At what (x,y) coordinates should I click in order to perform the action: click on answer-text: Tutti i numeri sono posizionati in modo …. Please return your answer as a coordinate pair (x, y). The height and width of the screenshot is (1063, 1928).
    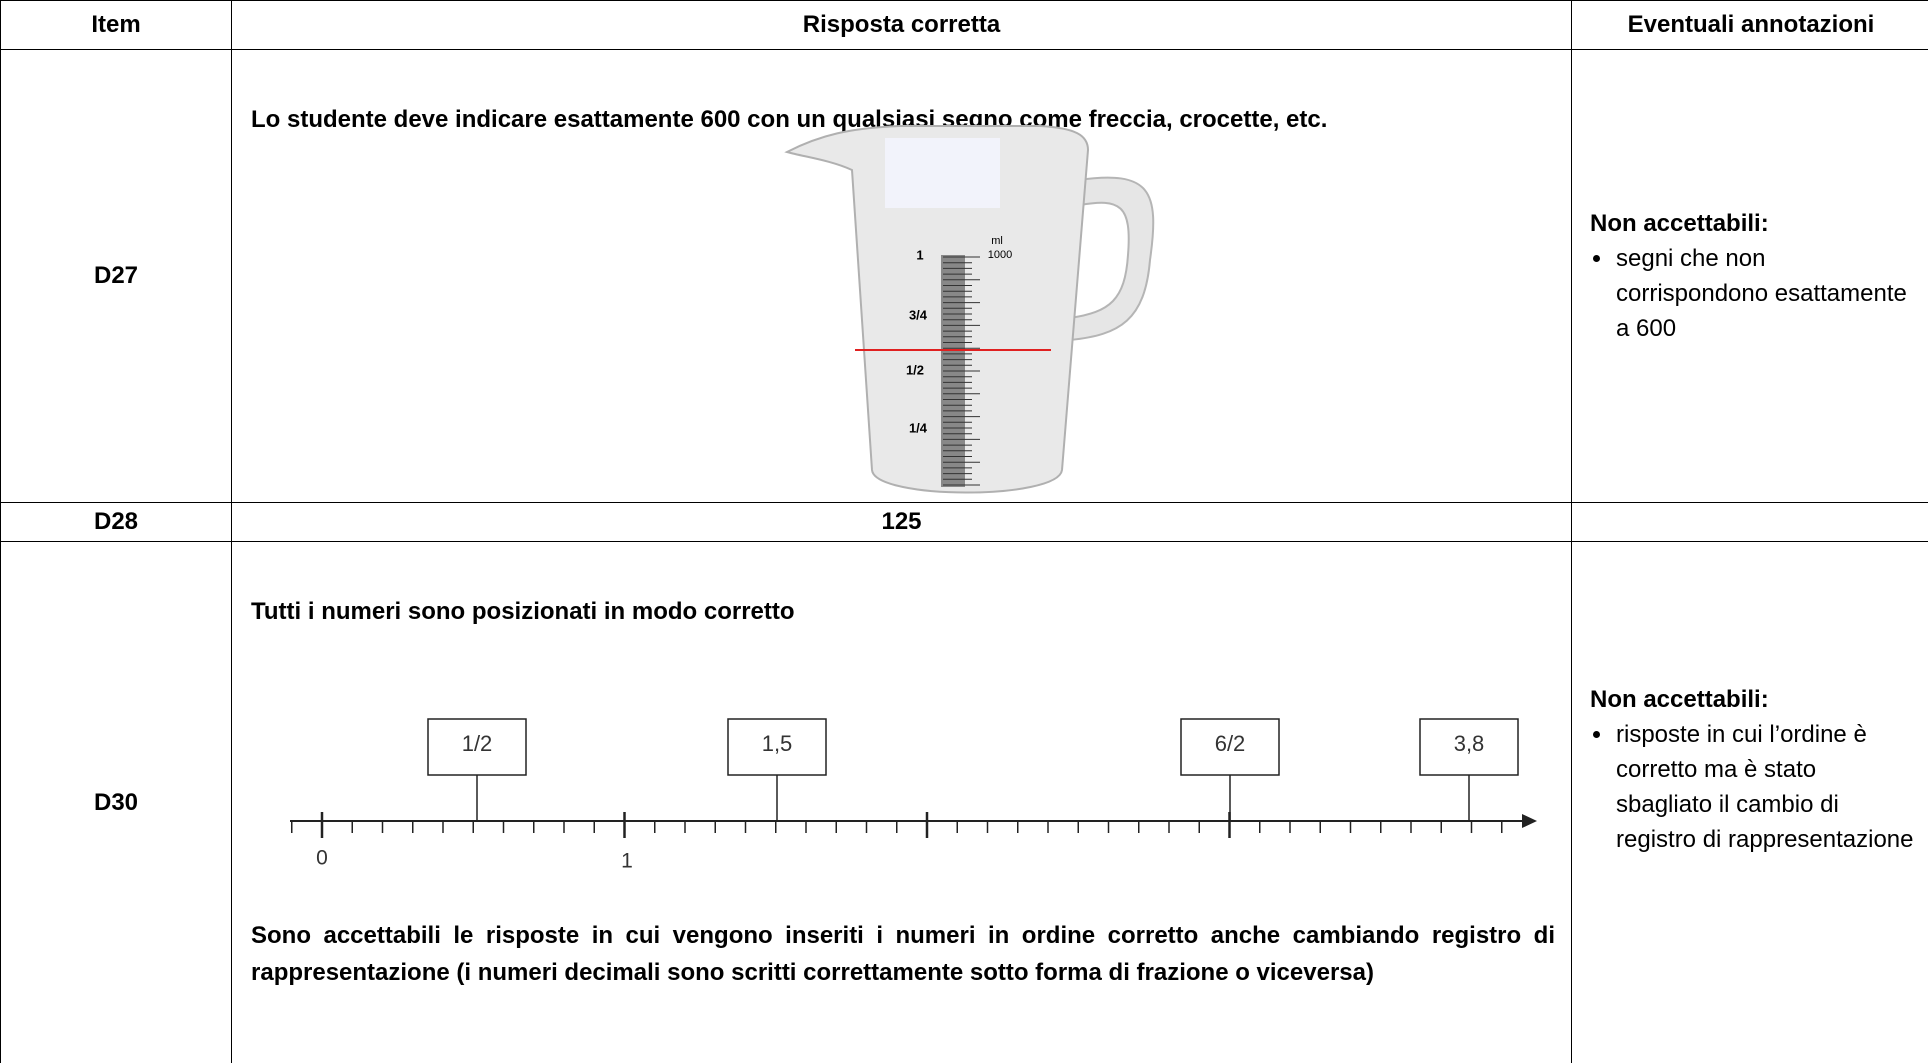
    Looking at the image, I should click on (523, 611).